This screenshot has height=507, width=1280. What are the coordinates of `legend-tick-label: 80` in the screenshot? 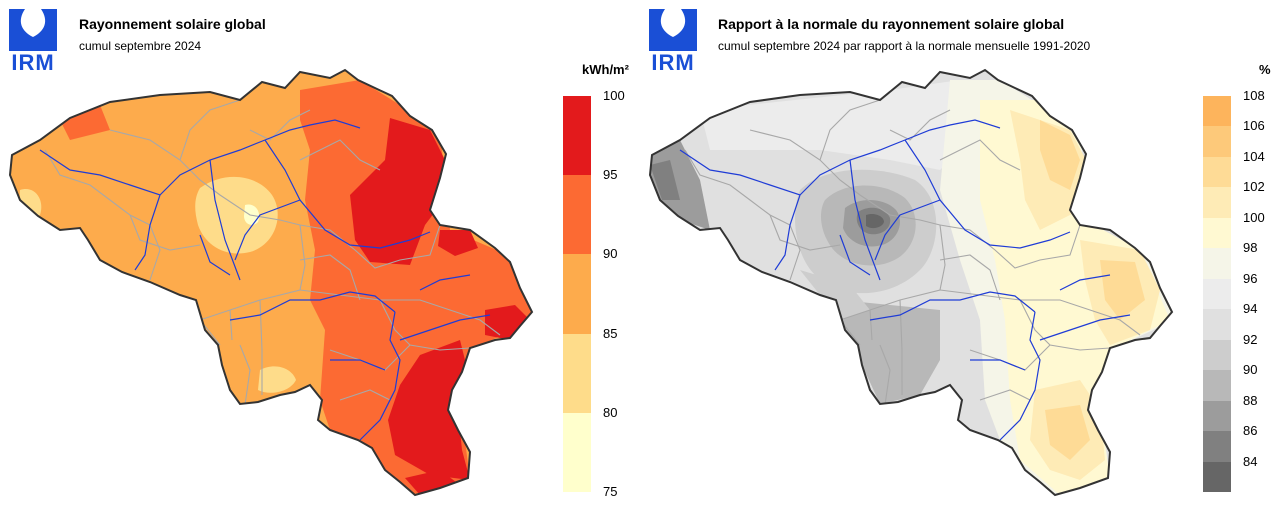 It's located at (610, 412).